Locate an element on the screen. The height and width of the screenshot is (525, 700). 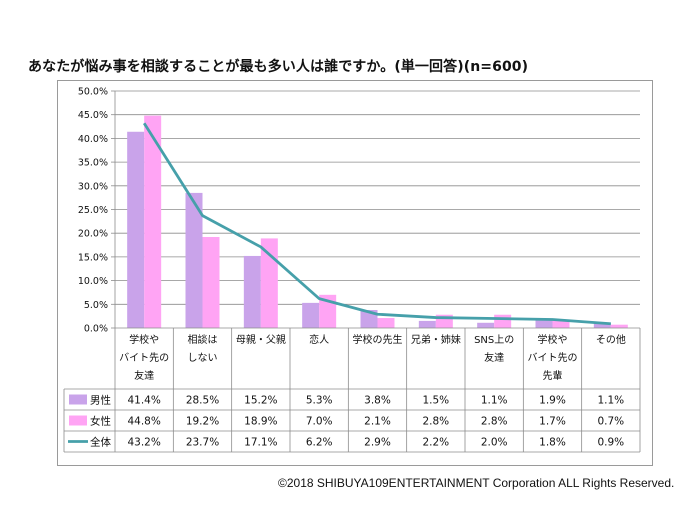
data-label: 1.8% is located at coordinates (552, 443).